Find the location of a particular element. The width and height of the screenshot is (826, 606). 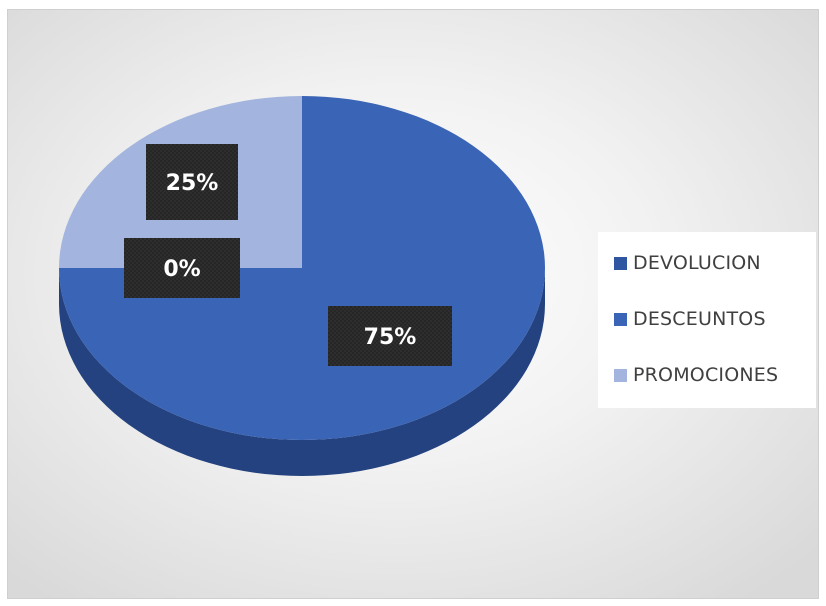

legend-swatch-promociones is located at coordinates (620, 375).